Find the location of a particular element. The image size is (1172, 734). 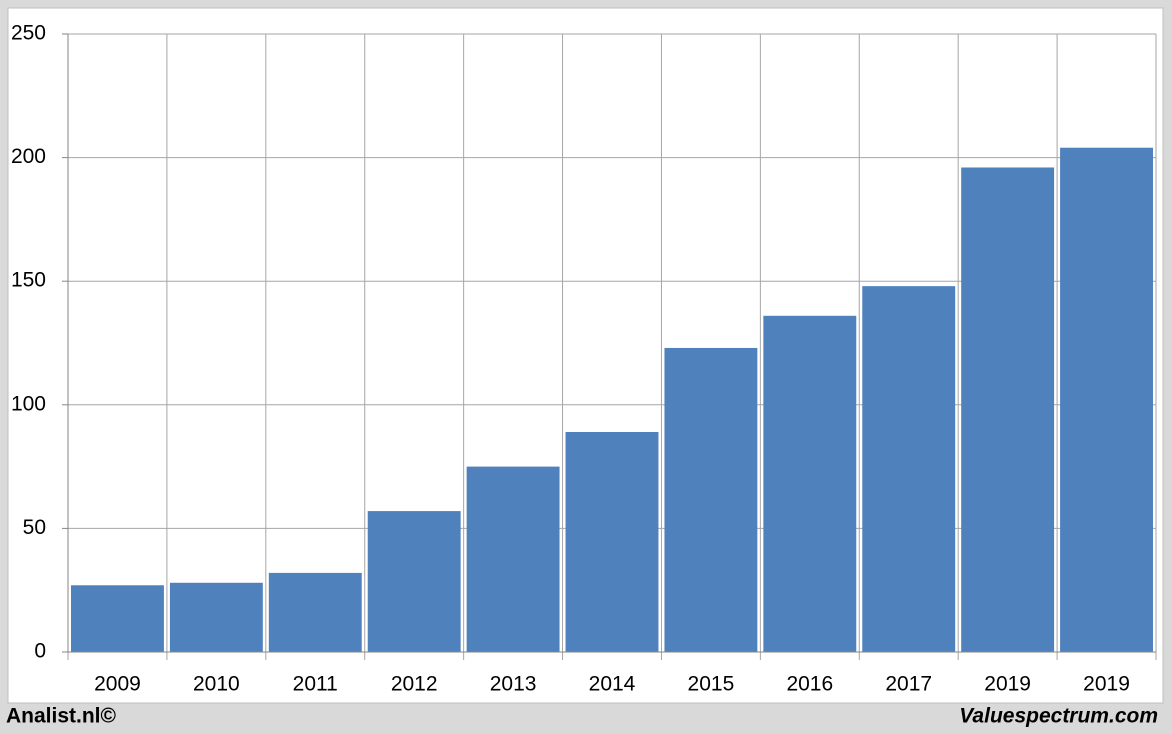

x-tick-label: 2009 is located at coordinates (117, 684).